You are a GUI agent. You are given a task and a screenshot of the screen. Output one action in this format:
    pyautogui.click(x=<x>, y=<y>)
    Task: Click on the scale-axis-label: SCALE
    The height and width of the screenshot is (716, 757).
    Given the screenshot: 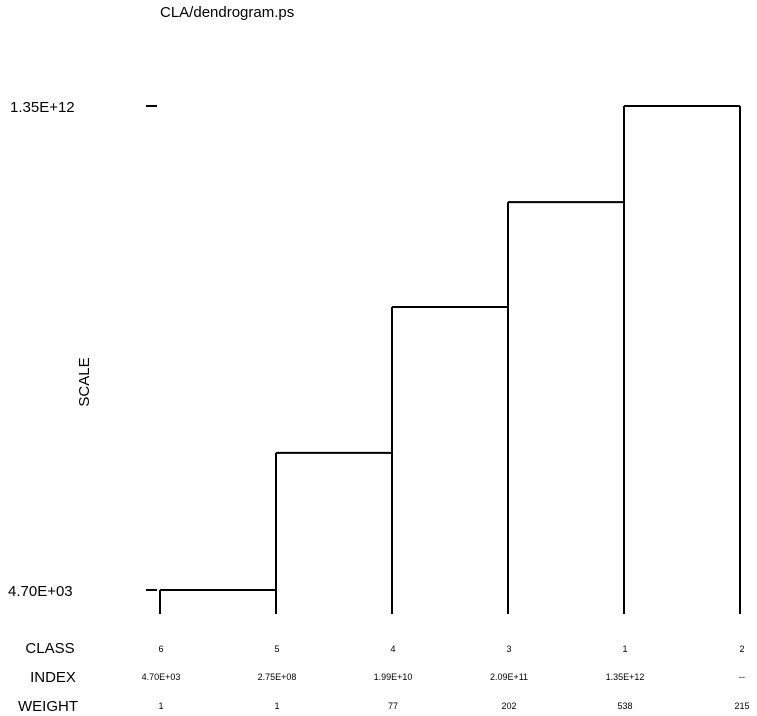 What is the action you would take?
    pyautogui.click(x=84, y=381)
    